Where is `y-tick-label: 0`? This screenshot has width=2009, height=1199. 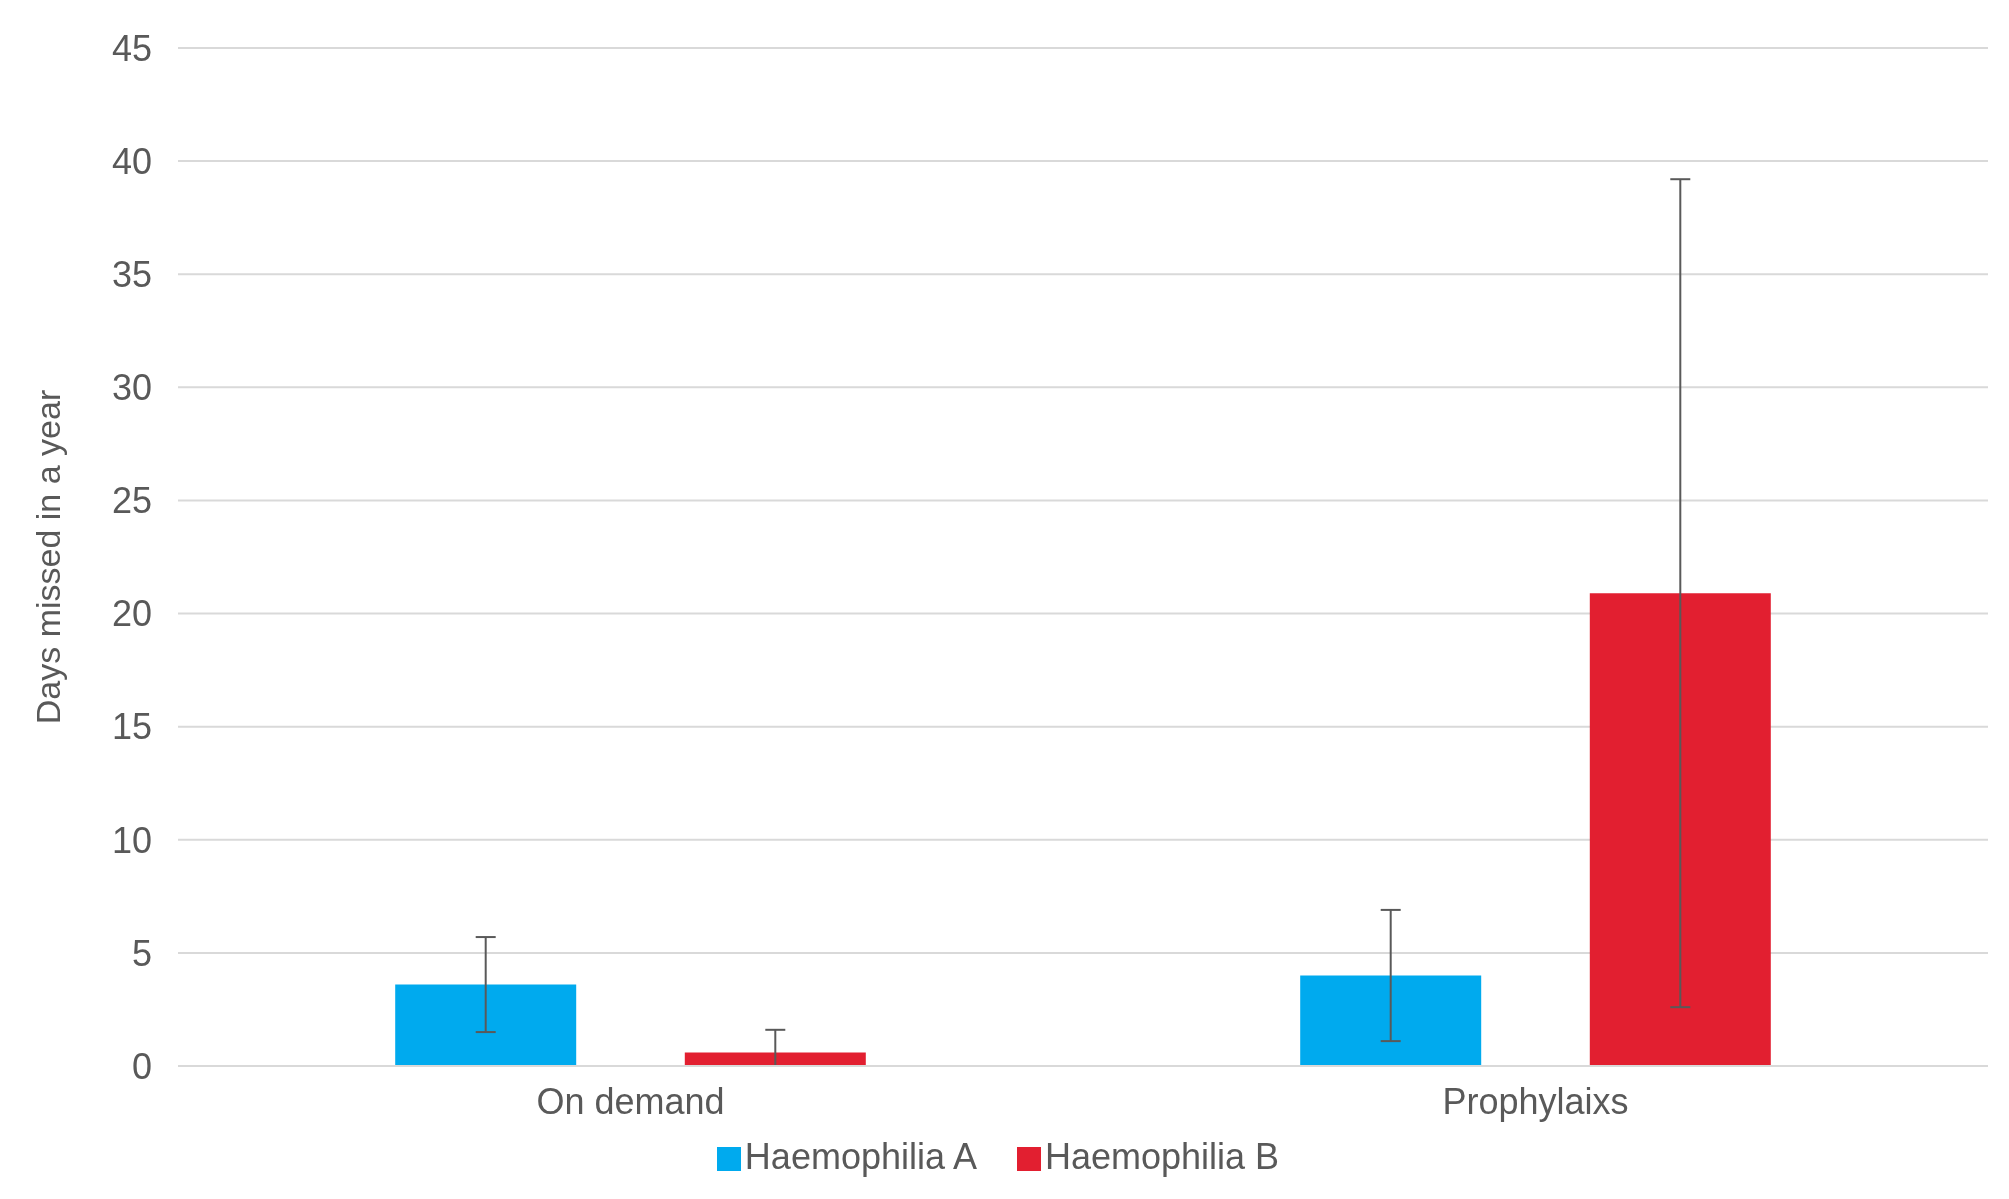 y-tick-label: 0 is located at coordinates (141, 1066).